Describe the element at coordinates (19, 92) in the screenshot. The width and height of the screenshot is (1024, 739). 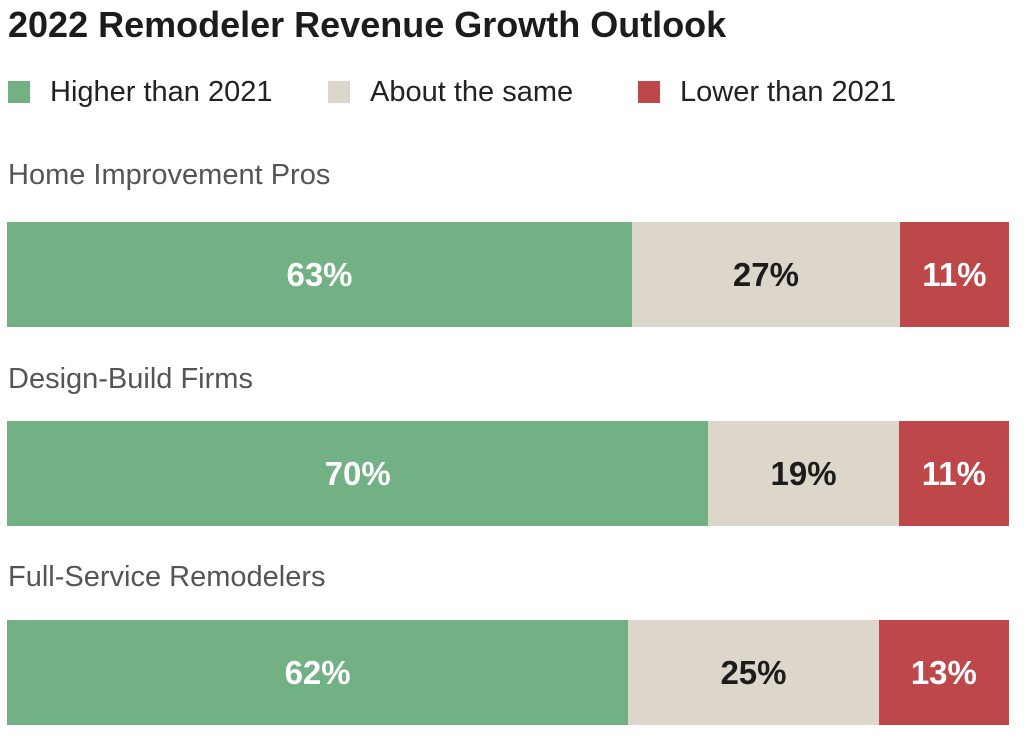
I see `legend-swatch-higher` at that location.